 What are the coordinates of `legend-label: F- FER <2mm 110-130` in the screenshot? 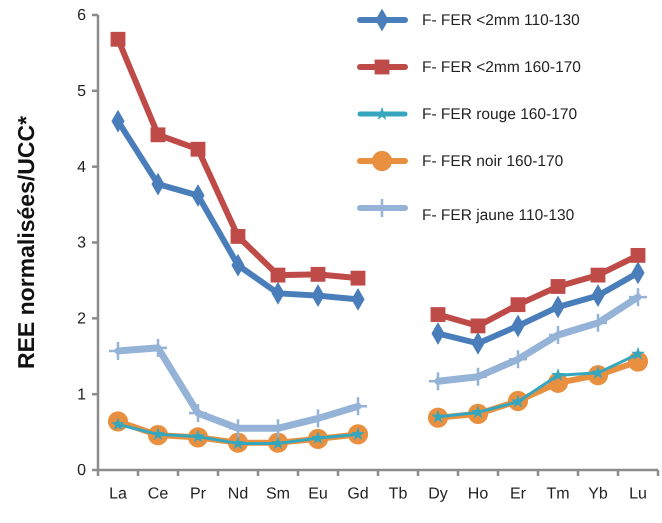 It's located at (501, 20).